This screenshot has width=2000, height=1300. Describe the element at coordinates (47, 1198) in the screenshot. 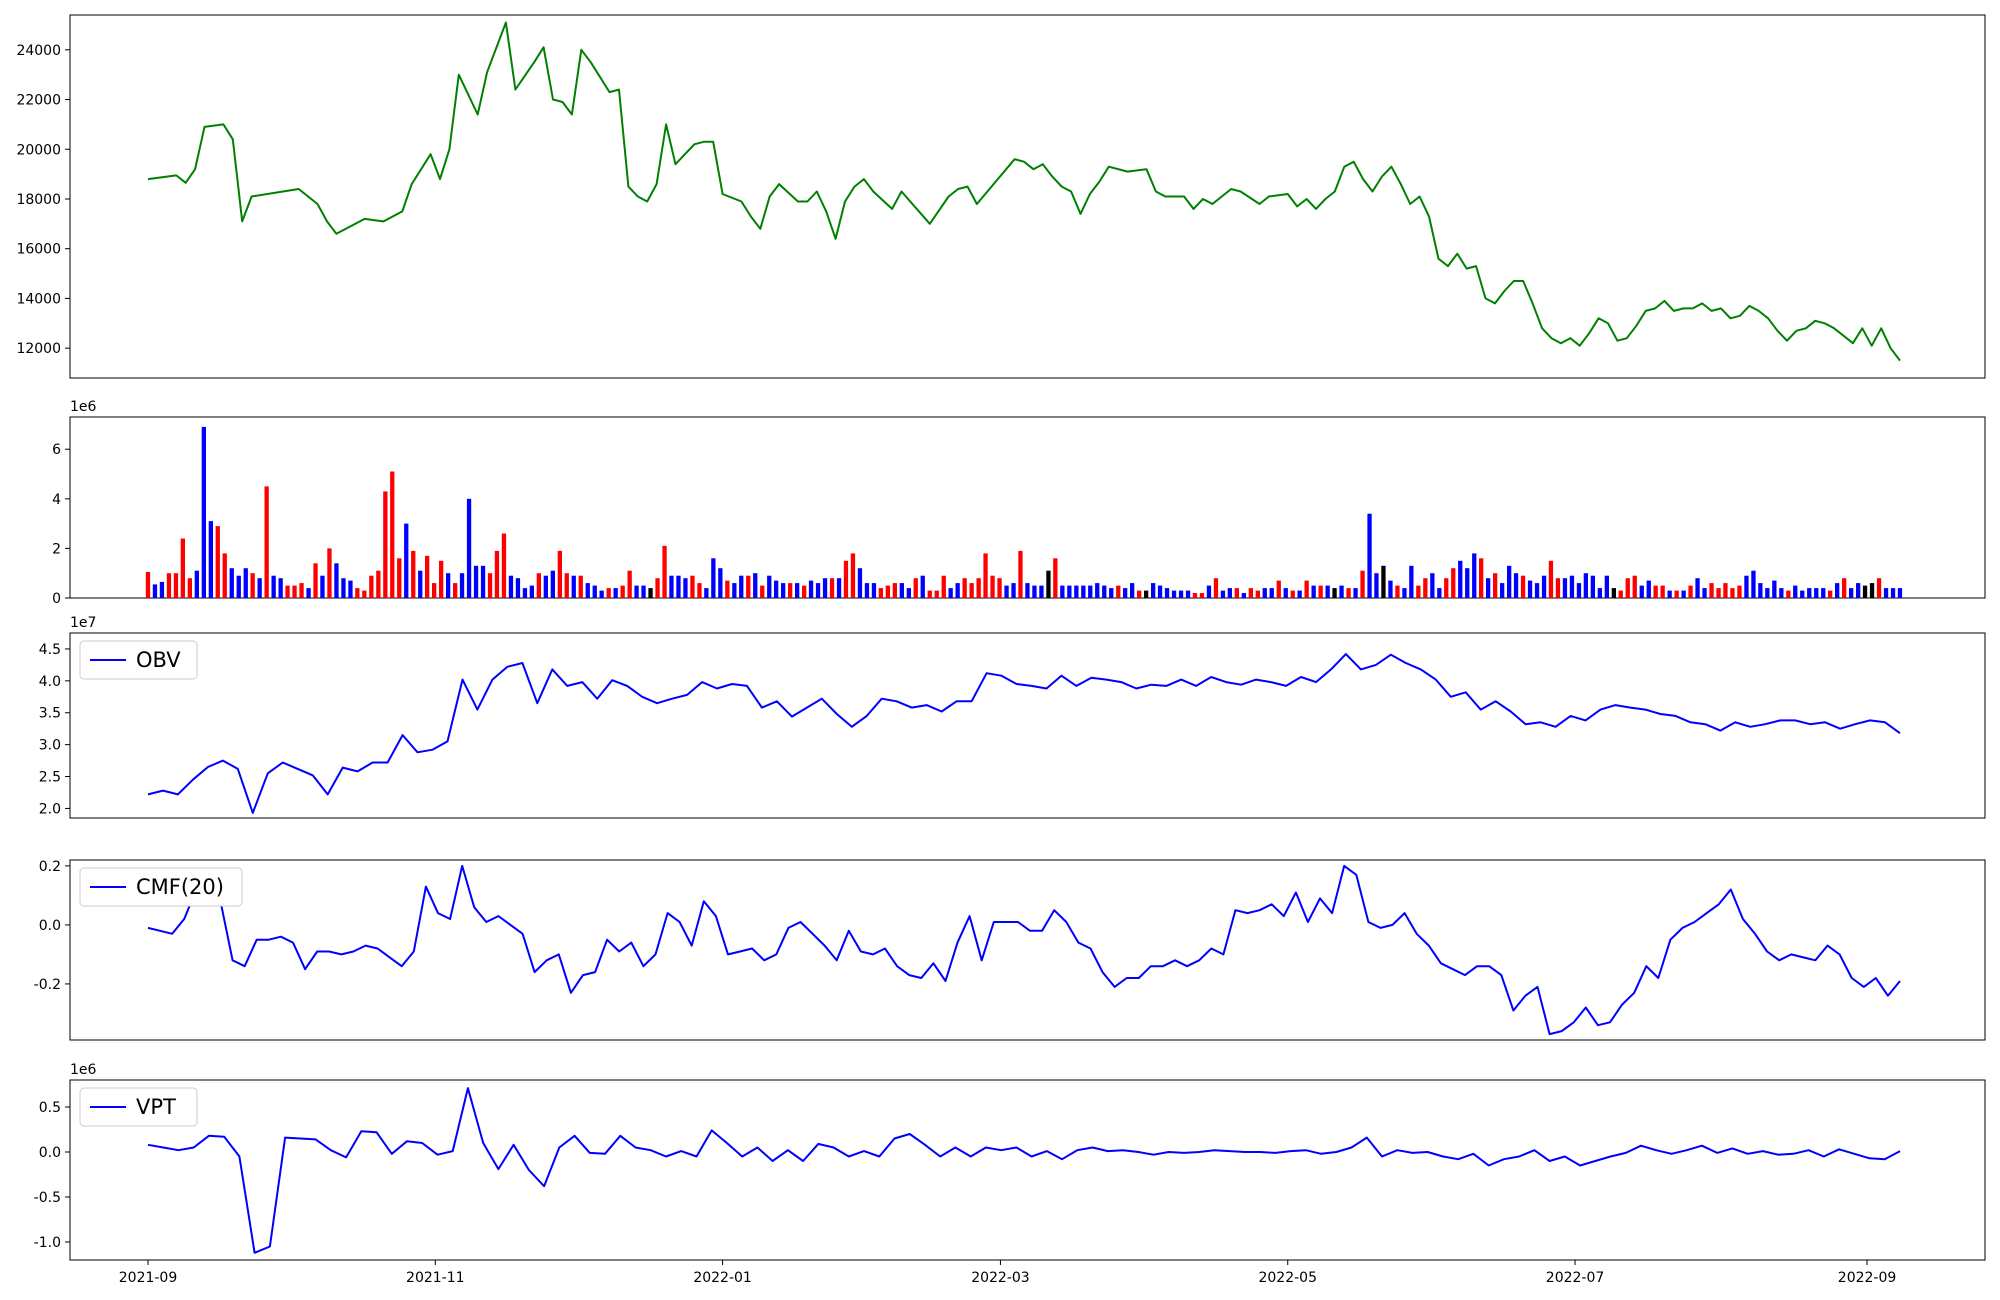

I see `vpt-ytick-label: -0.5` at that location.